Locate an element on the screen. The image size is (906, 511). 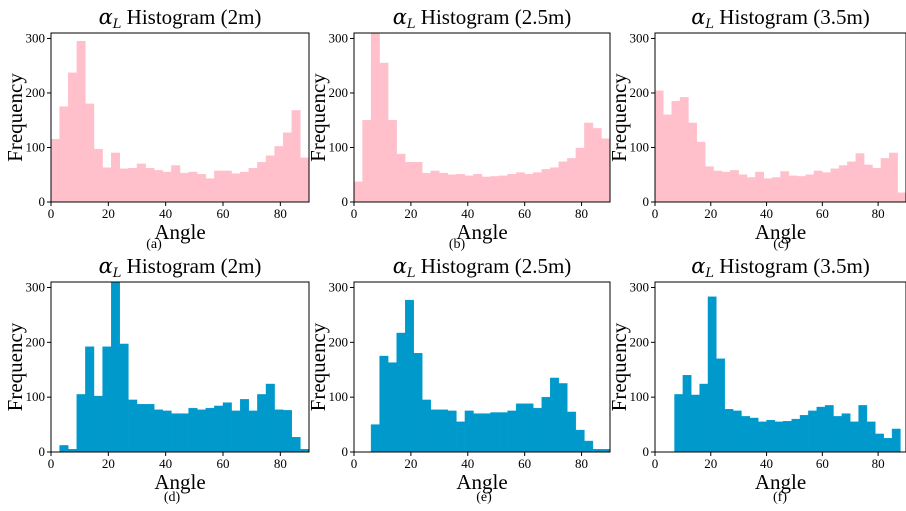
x-tick-label: 0 is located at coordinates (51, 463).